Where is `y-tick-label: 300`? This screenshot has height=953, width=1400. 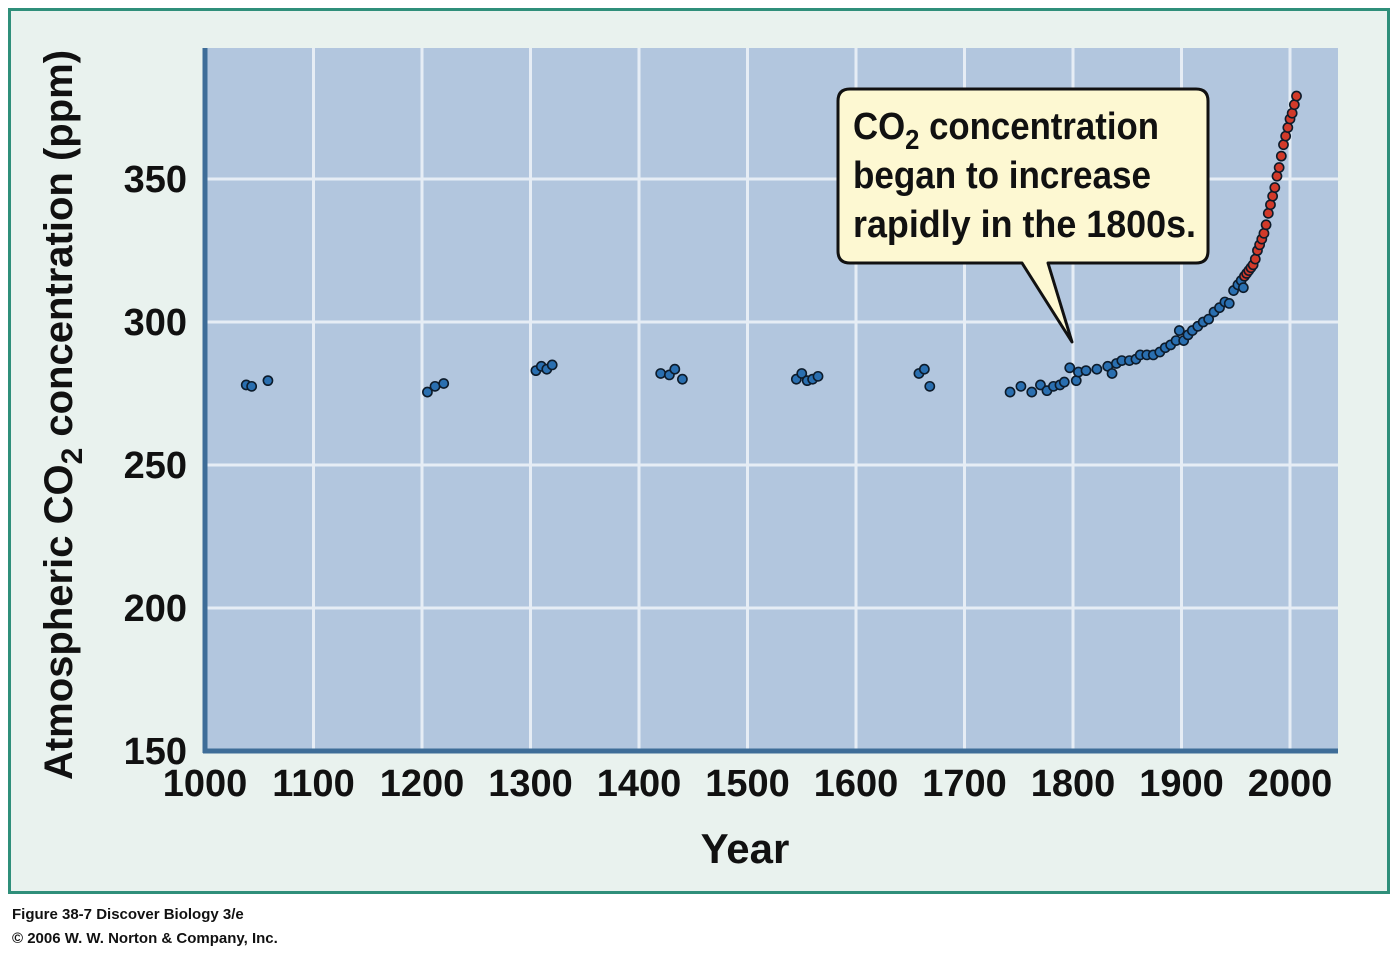 y-tick-label: 300 is located at coordinates (155, 323).